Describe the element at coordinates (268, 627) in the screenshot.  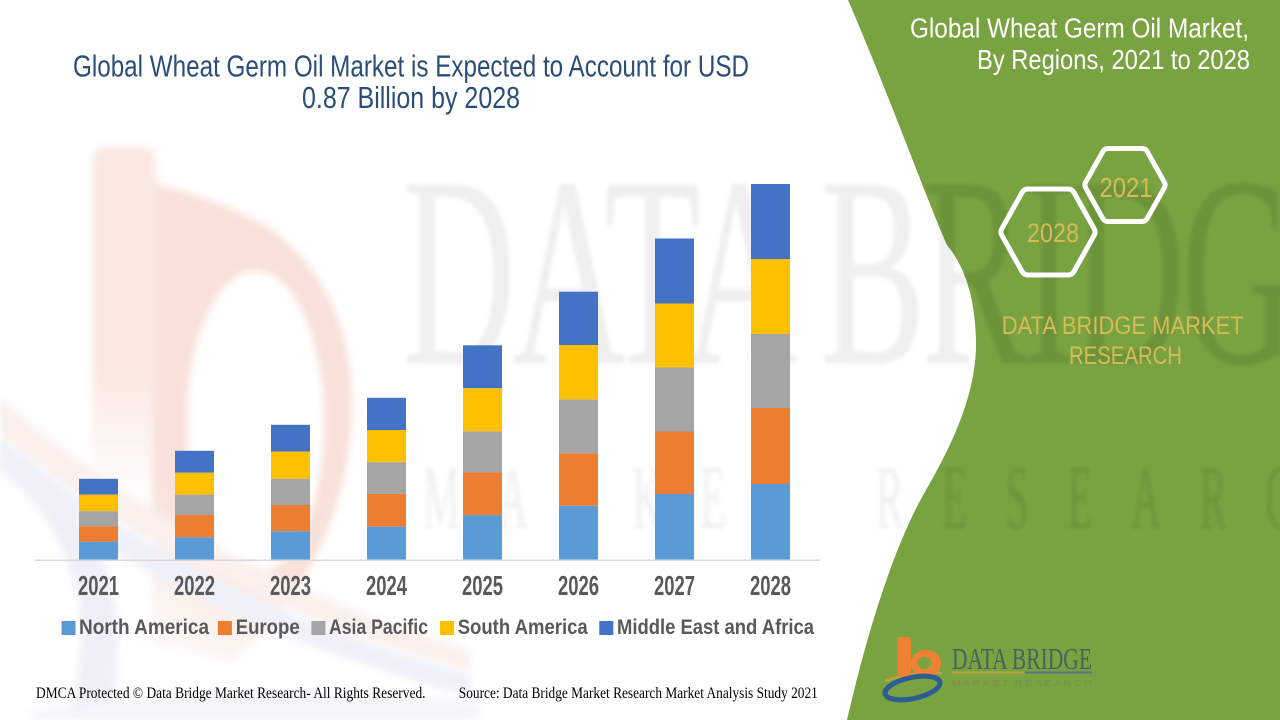
I see `svg-text: Europe` at that location.